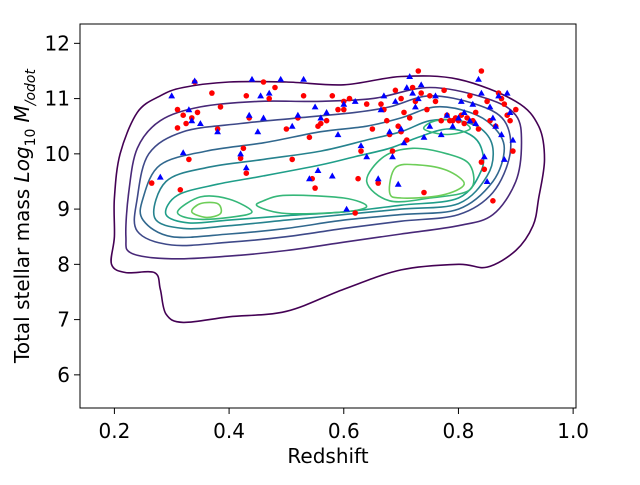  I want to click on x-axis-ticks: 0.2 0.4 0.6 0.8 1.0, so click(343, 425).